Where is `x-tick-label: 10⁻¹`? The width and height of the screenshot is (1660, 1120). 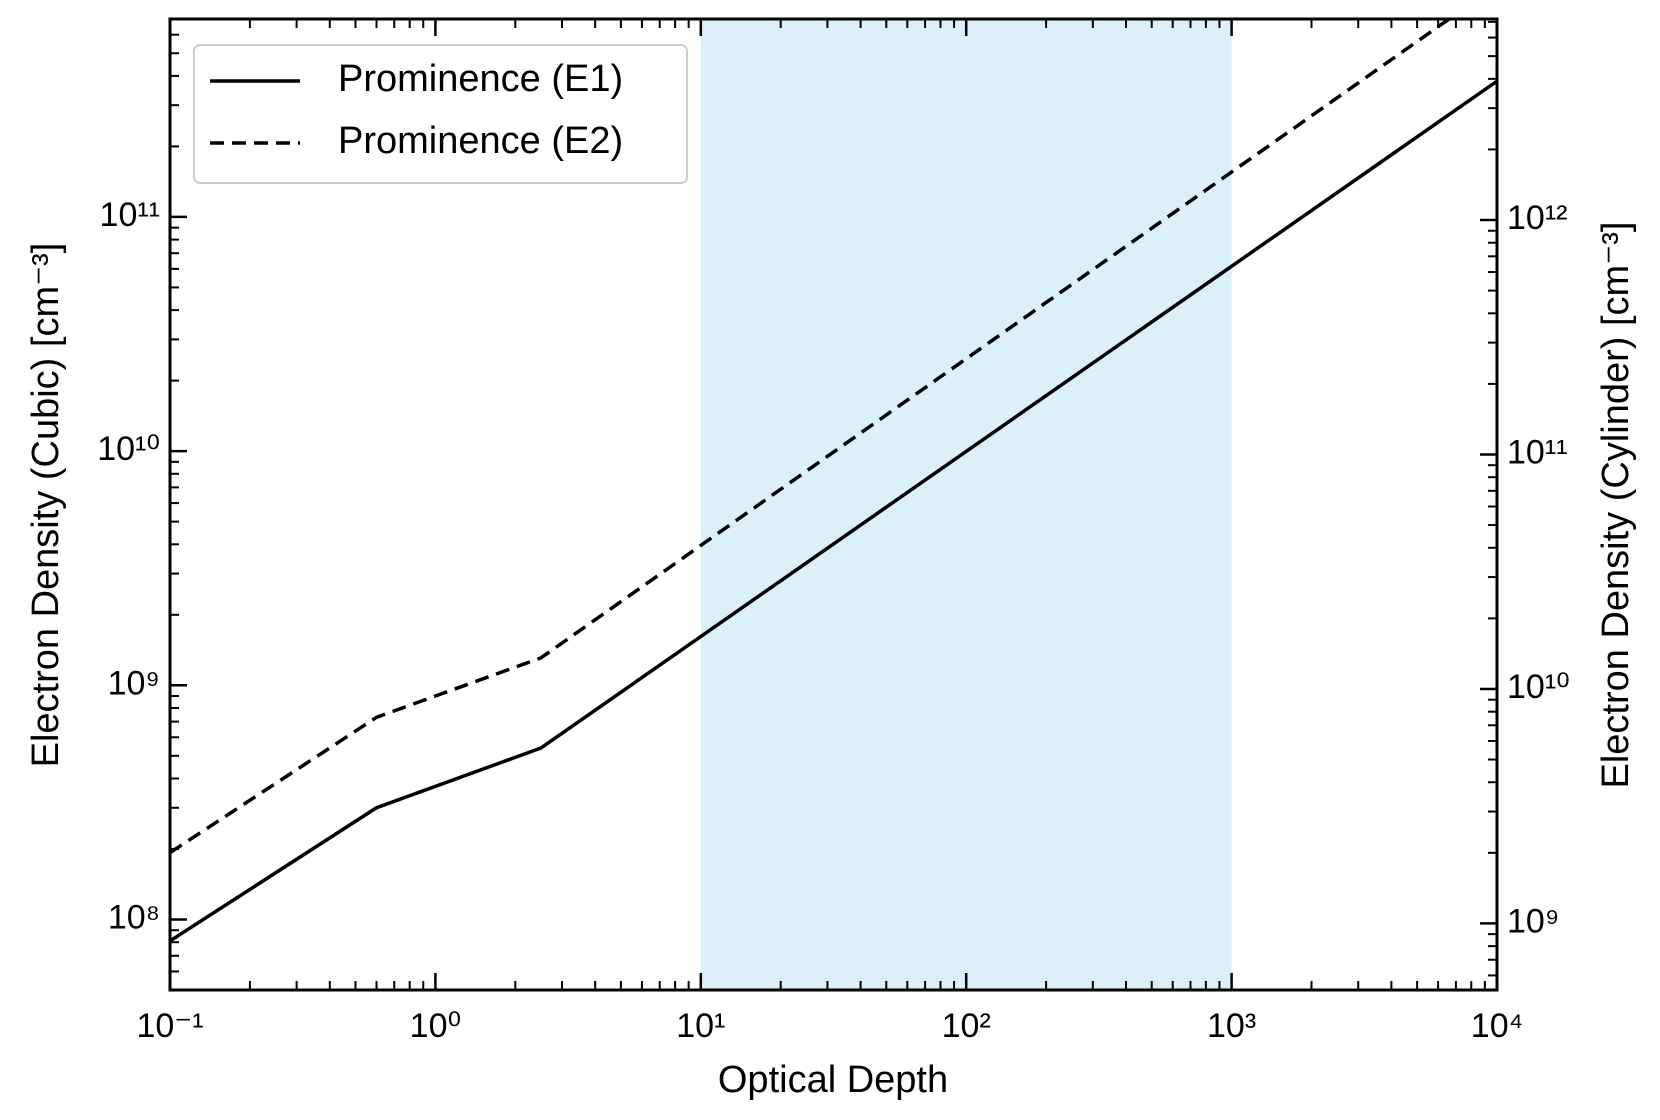
x-tick-label: 10⁻¹ is located at coordinates (169, 1026).